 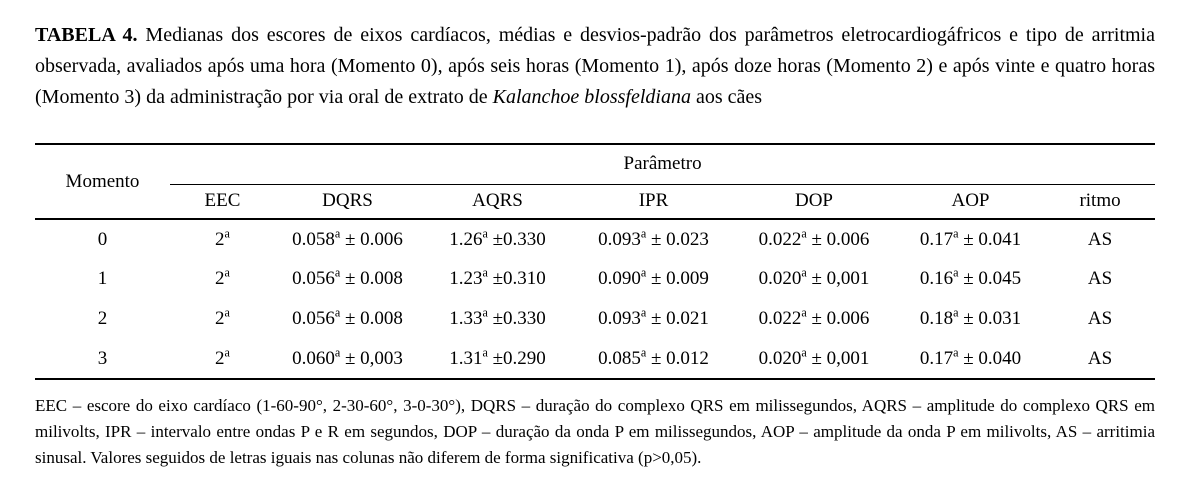 What do you see at coordinates (970, 359) in the screenshot?
I see `cell-aop: 0.17a ± 0.040` at bounding box center [970, 359].